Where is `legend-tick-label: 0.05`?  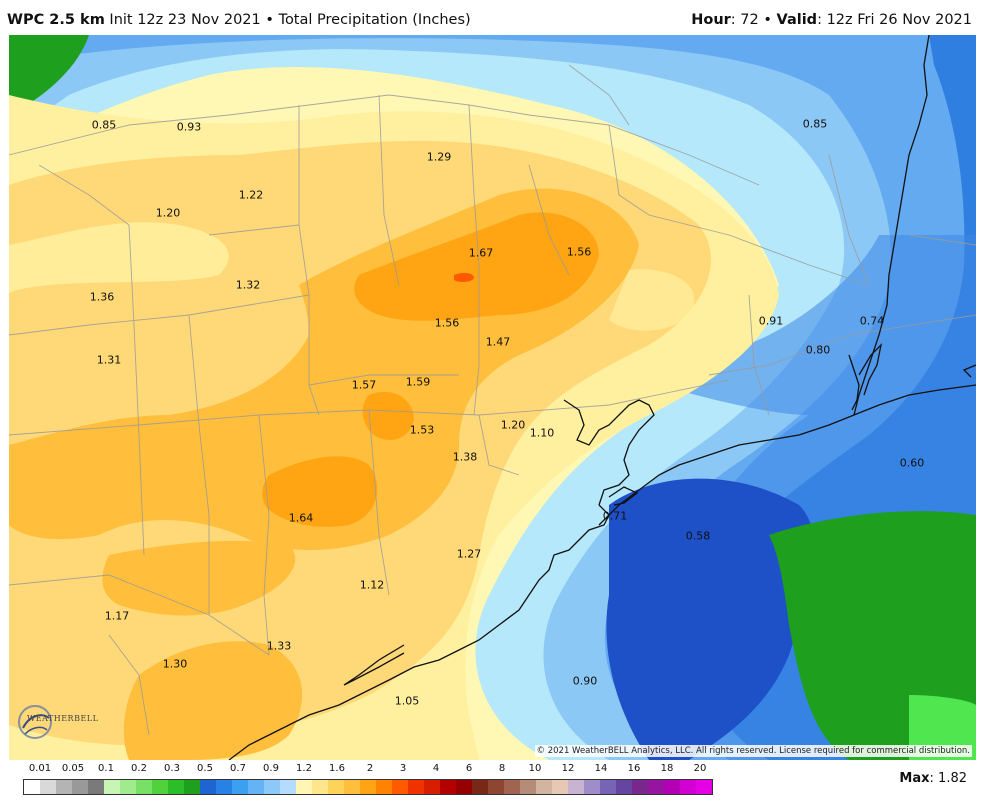 legend-tick-label: 0.05 is located at coordinates (73, 768).